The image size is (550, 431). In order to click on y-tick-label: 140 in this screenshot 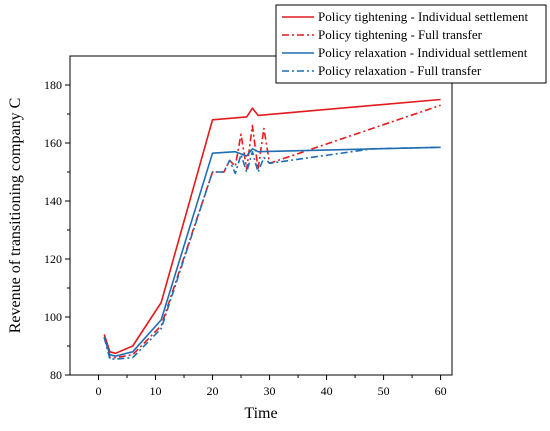, I will do `click(53, 201)`.